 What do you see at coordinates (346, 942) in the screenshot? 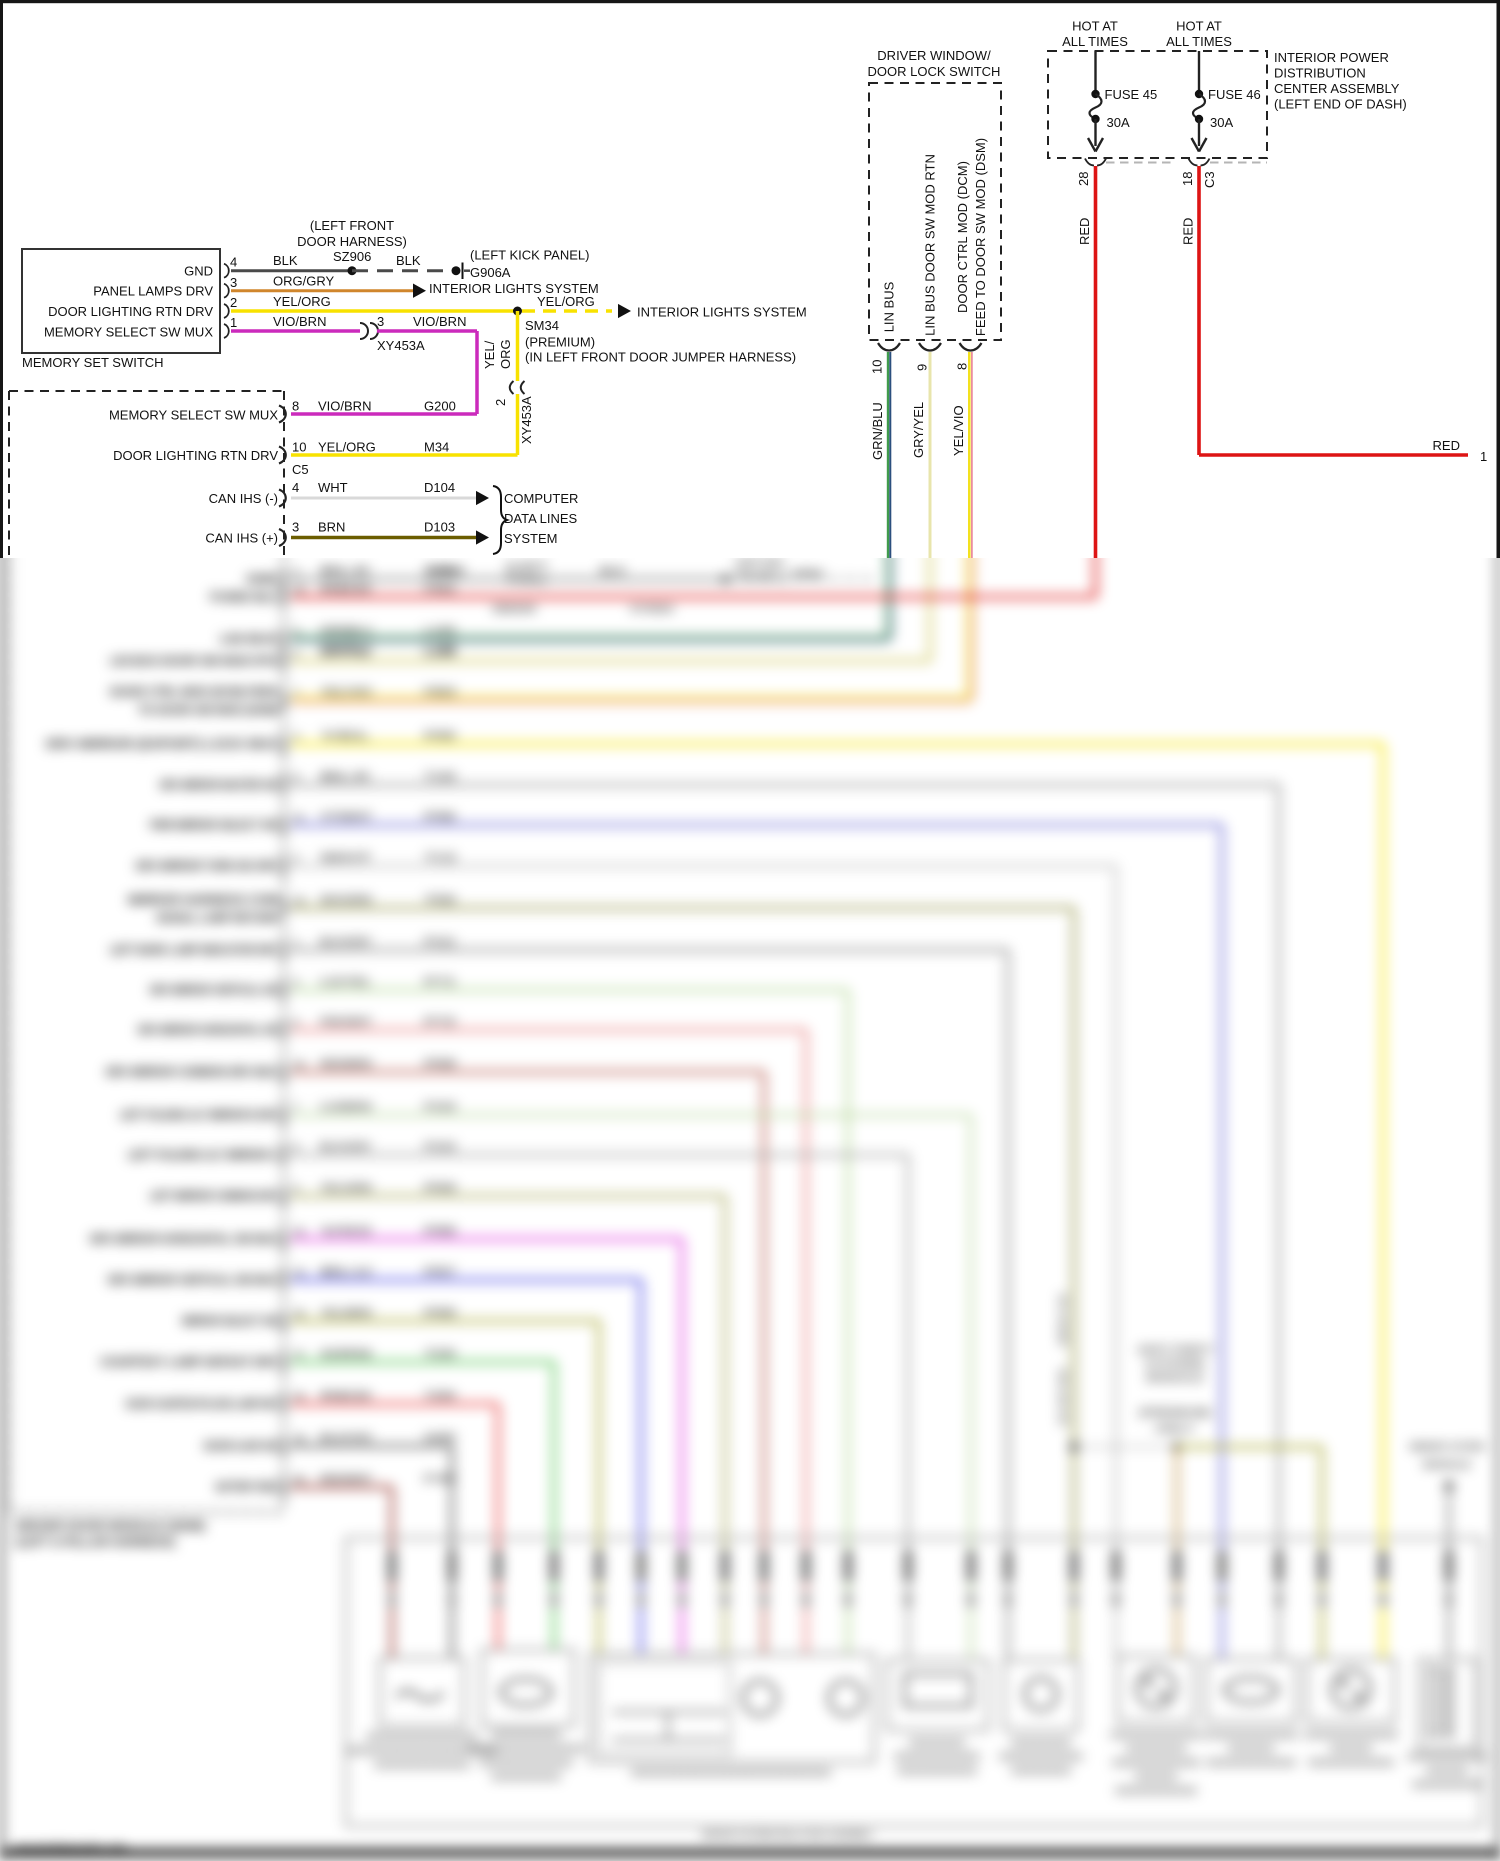
I see `svg-text: BLK/GRY` at bounding box center [346, 942].